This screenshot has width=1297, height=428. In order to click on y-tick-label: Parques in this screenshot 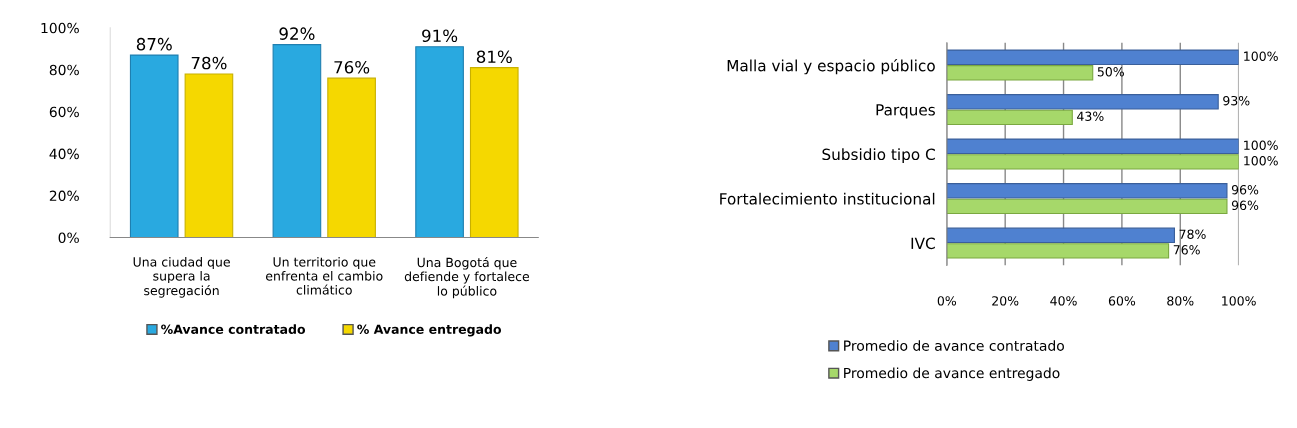, I will do `click(905, 111)`.